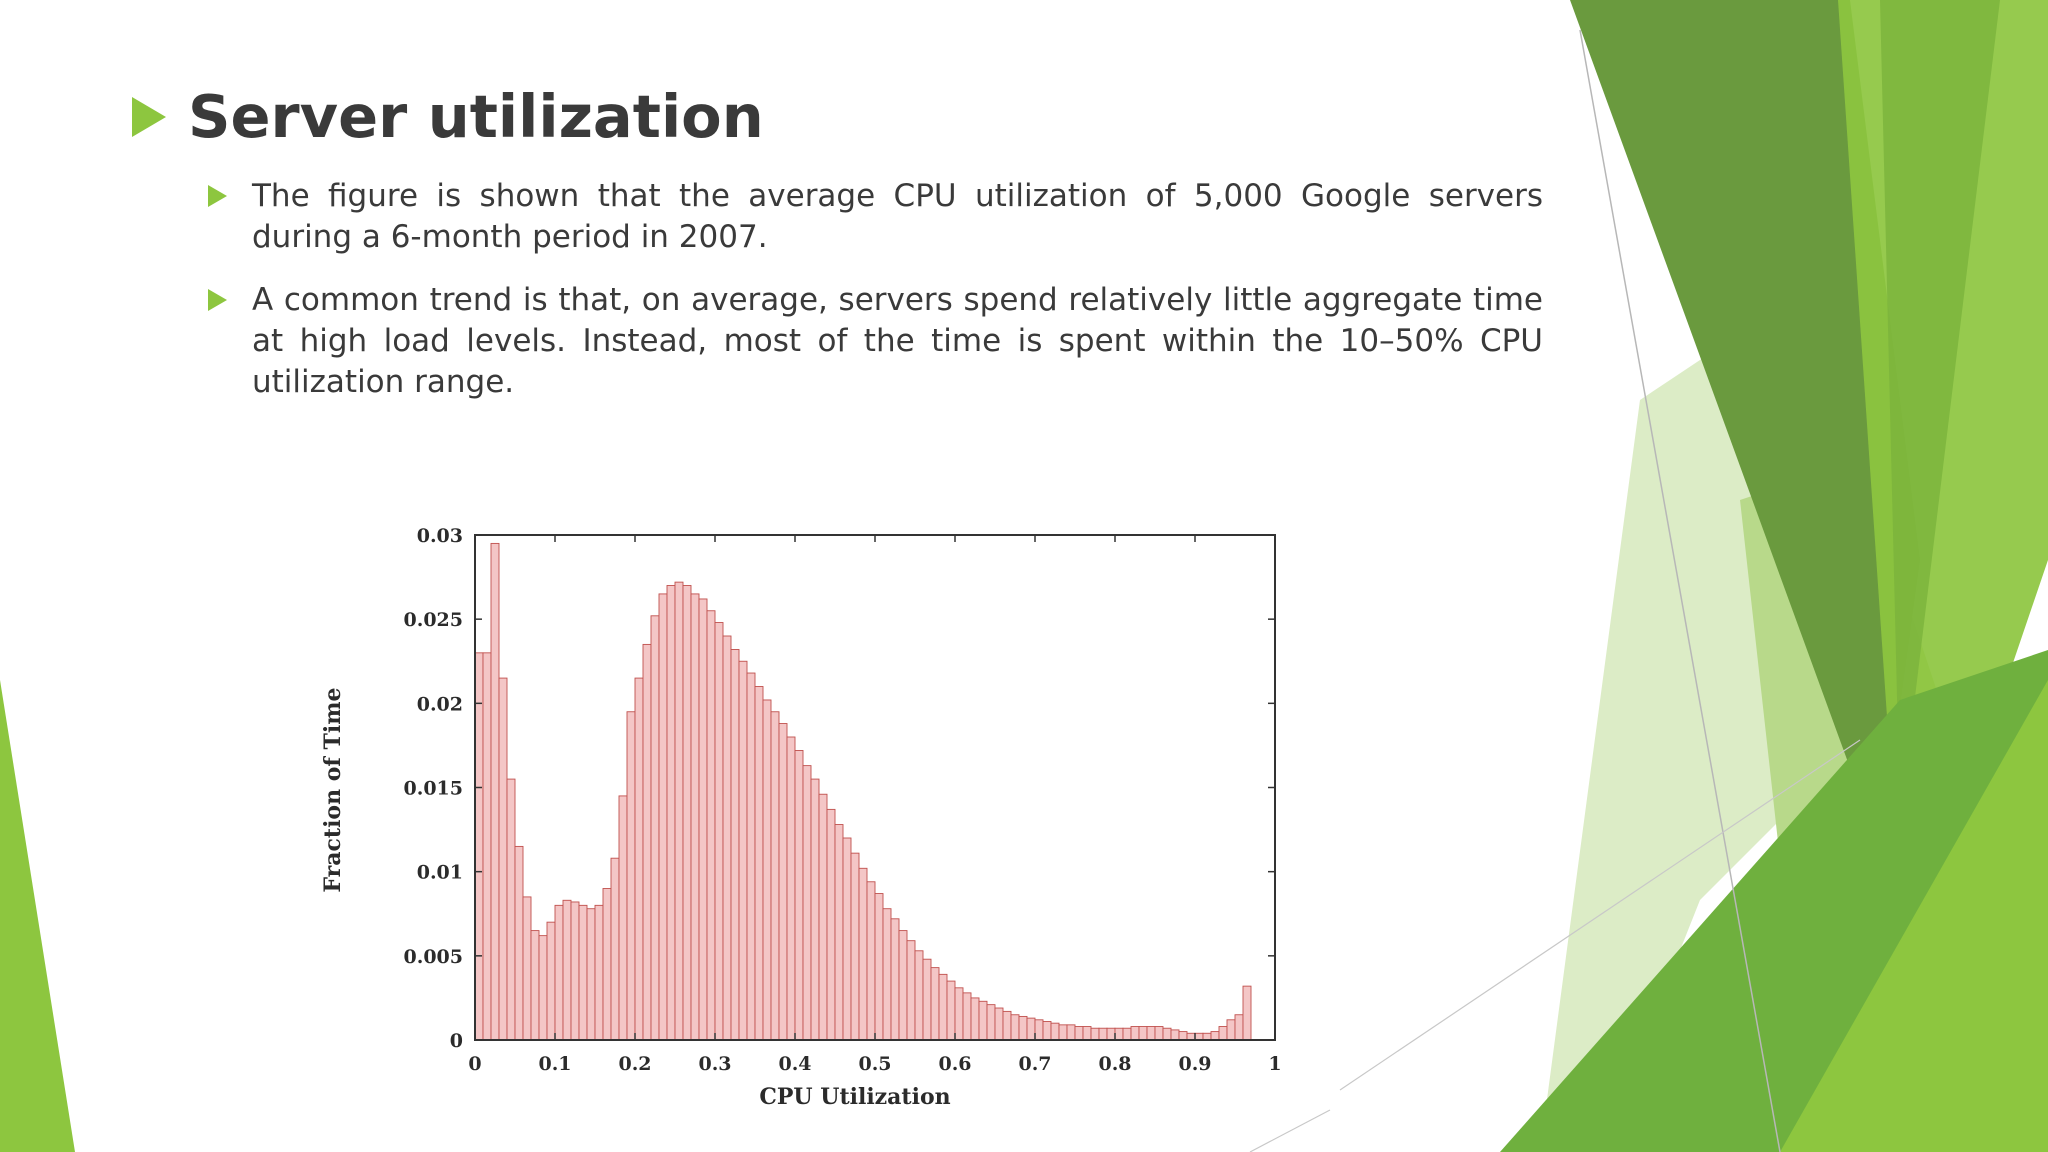  Describe the element at coordinates (714, 1064) in the screenshot. I see `x-tick-label: 0.3` at that location.